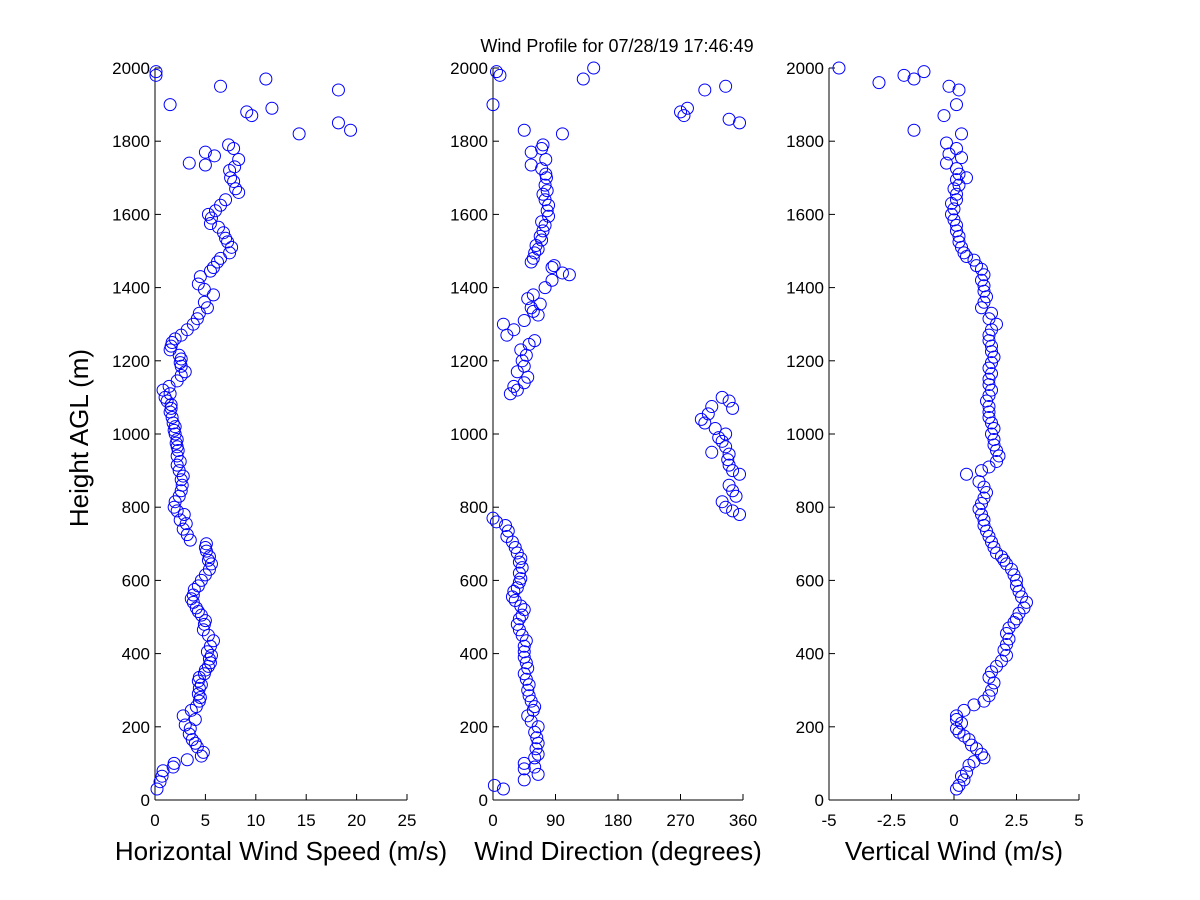 The image size is (1200, 900). I want to click on x-tick-label: 10, so click(255, 820).